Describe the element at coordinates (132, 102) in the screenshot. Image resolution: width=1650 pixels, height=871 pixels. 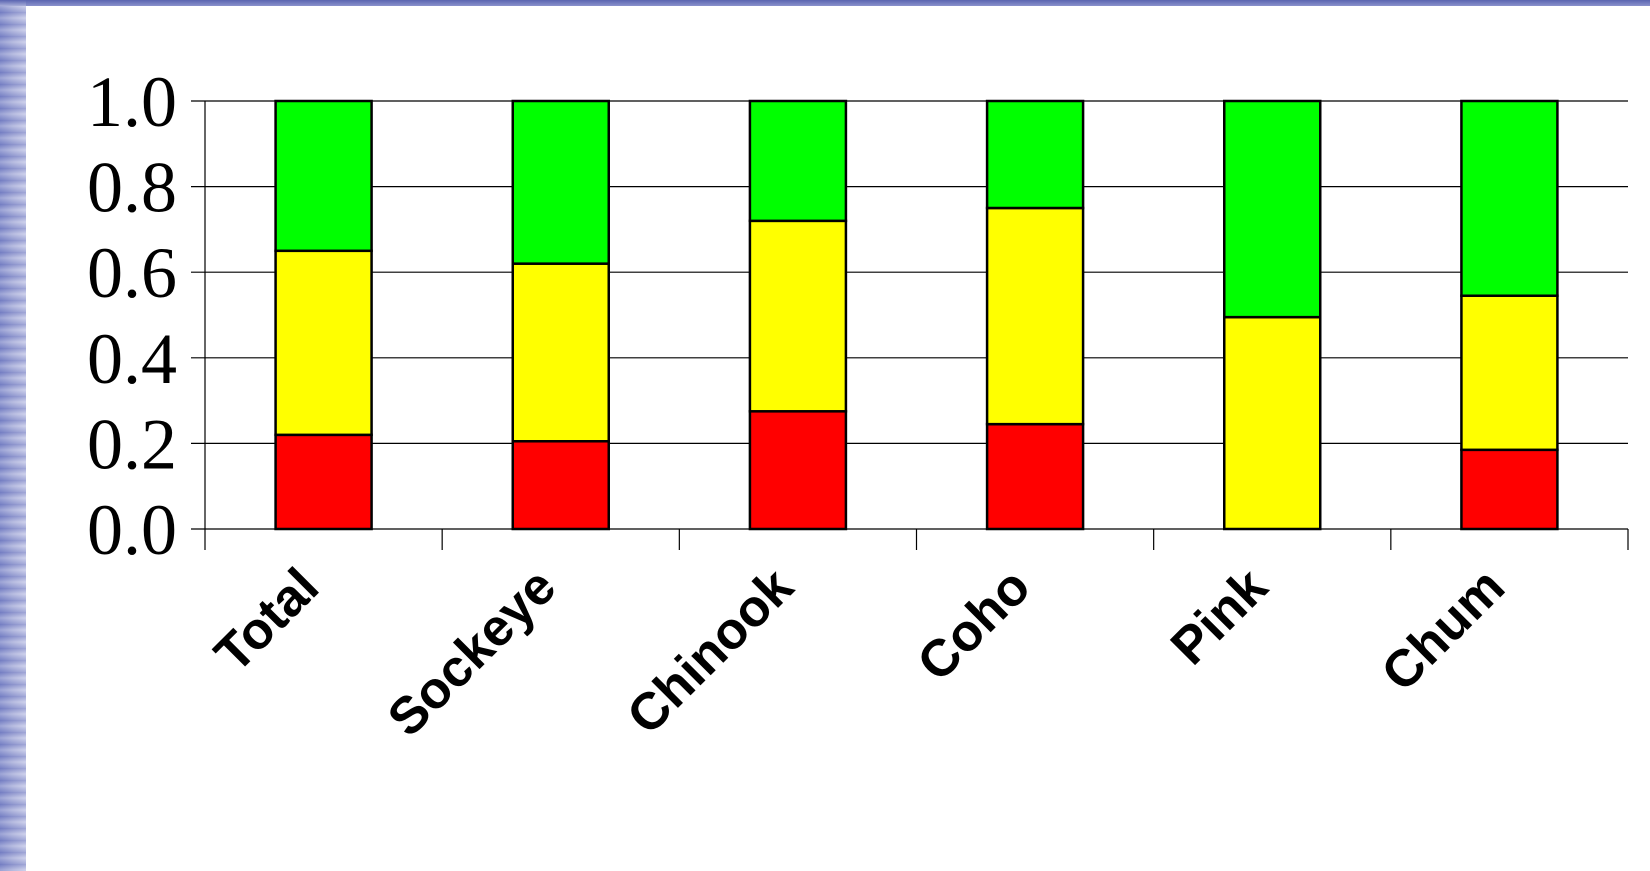
I see `y-tick-label-1.0: 1.0` at that location.